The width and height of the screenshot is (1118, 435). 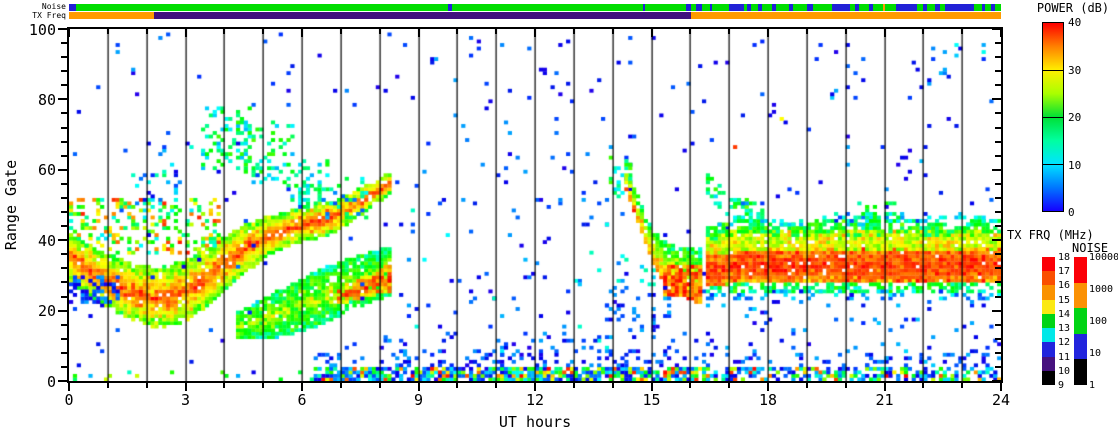 What do you see at coordinates (1064, 371) in the screenshot?
I see `txfrq-colorbar-tick-label: 10` at bounding box center [1064, 371].